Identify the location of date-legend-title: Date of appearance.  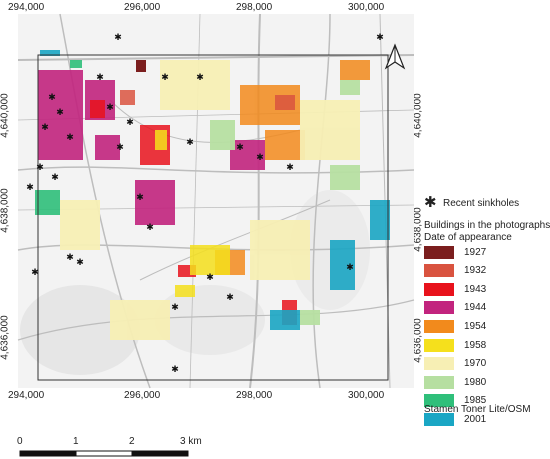
(468, 237).